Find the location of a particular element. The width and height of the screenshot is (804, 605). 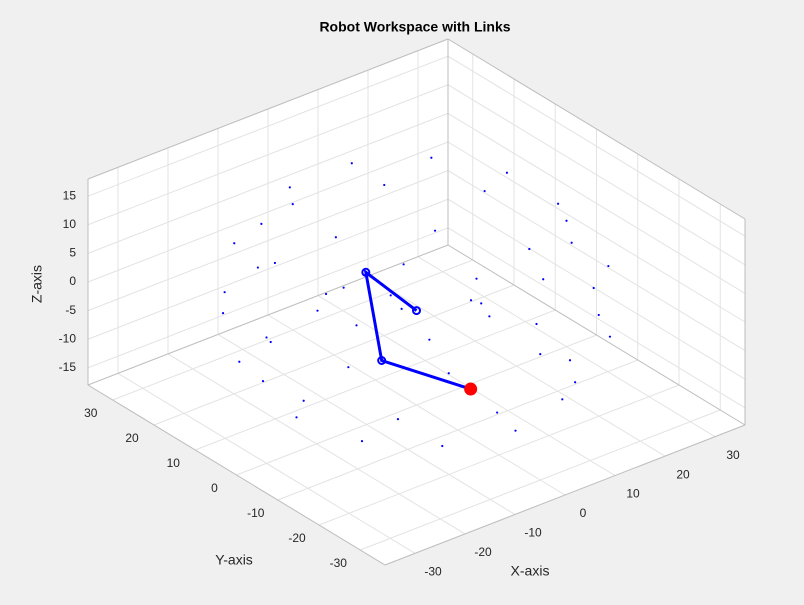

y-tick-label: -10 is located at coordinates (256, 513).